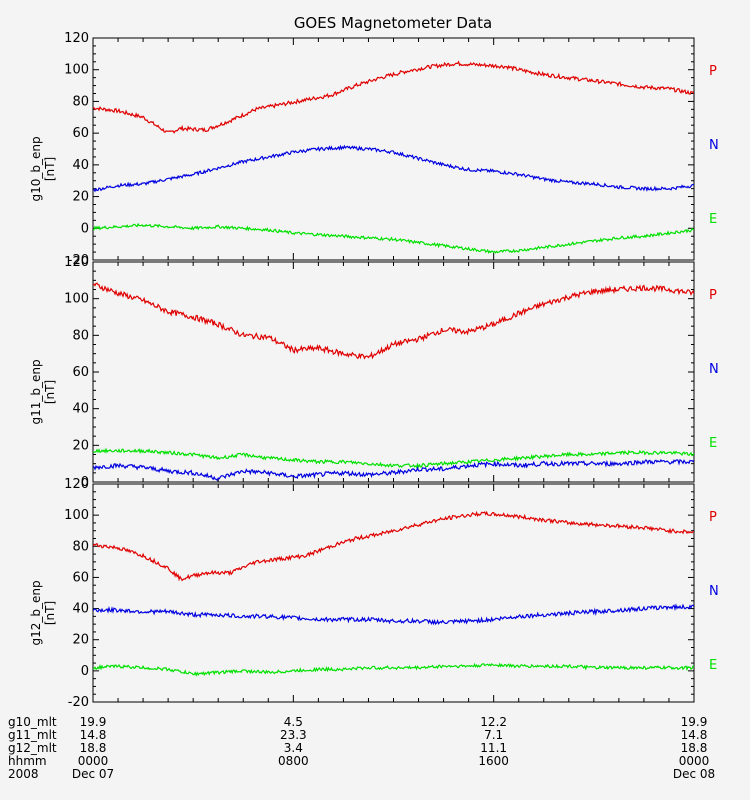  I want to click on bottom-row-label: g10_mlt, so click(32, 722).